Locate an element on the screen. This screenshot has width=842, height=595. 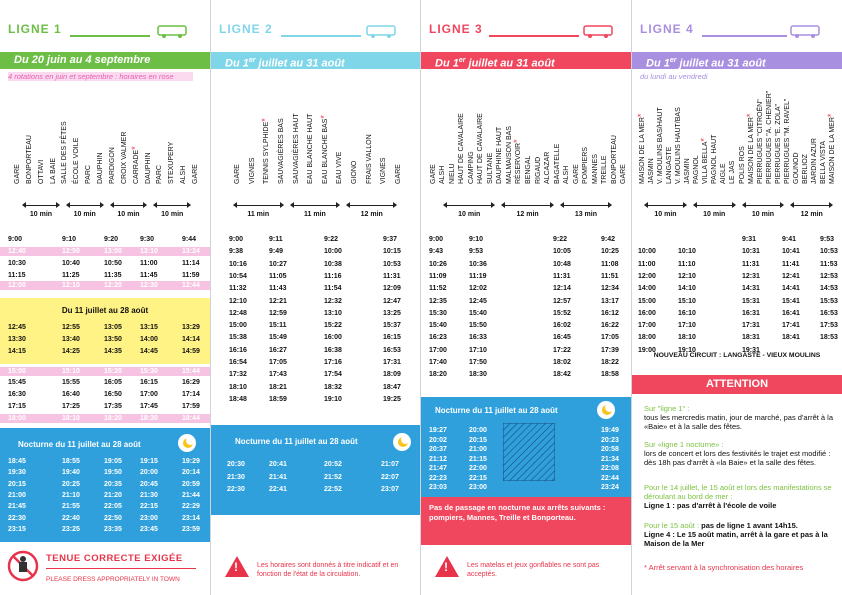
time-row: 12:45 12:55 13:05 13:15 13:29 is located at coordinates (105, 329).